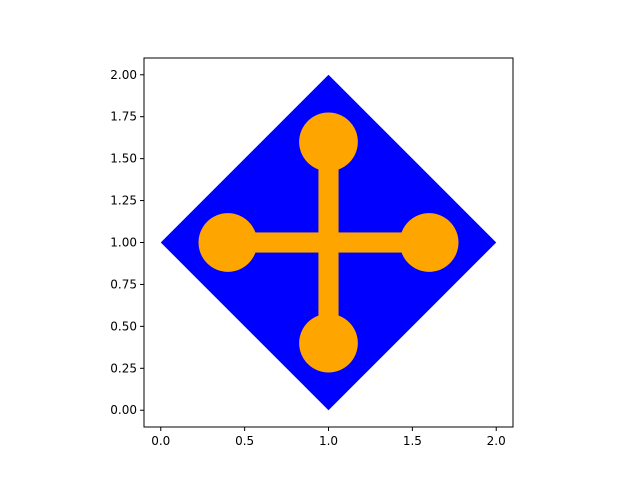 This screenshot has height=480, width=640. Describe the element at coordinates (496, 441) in the screenshot. I see `x-tick-label: 2.0` at that location.